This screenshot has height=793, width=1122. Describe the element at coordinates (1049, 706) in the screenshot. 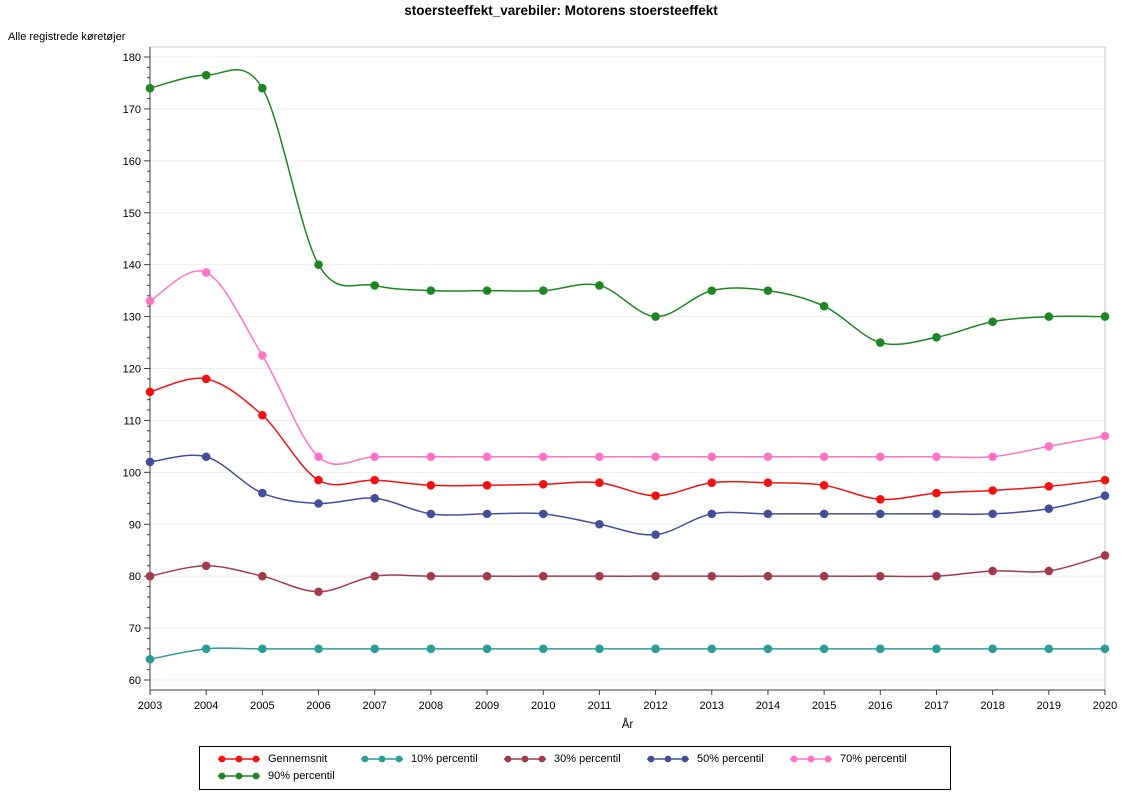

I see `x-tick-label: 2019` at that location.